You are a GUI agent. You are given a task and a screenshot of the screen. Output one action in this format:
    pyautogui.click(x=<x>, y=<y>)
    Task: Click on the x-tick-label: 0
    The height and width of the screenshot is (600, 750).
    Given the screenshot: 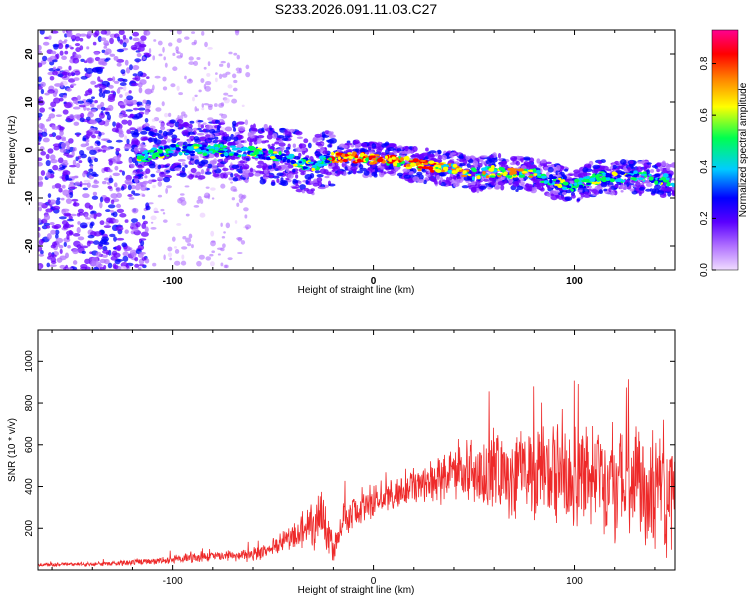 What is the action you would take?
    pyautogui.click(x=374, y=581)
    